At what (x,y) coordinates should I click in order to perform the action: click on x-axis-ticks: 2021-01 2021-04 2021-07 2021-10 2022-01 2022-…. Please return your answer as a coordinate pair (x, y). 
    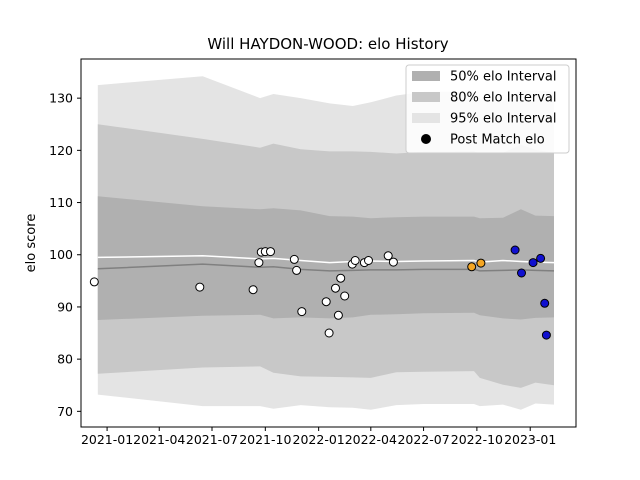
    Looking at the image, I should click on (318, 437).